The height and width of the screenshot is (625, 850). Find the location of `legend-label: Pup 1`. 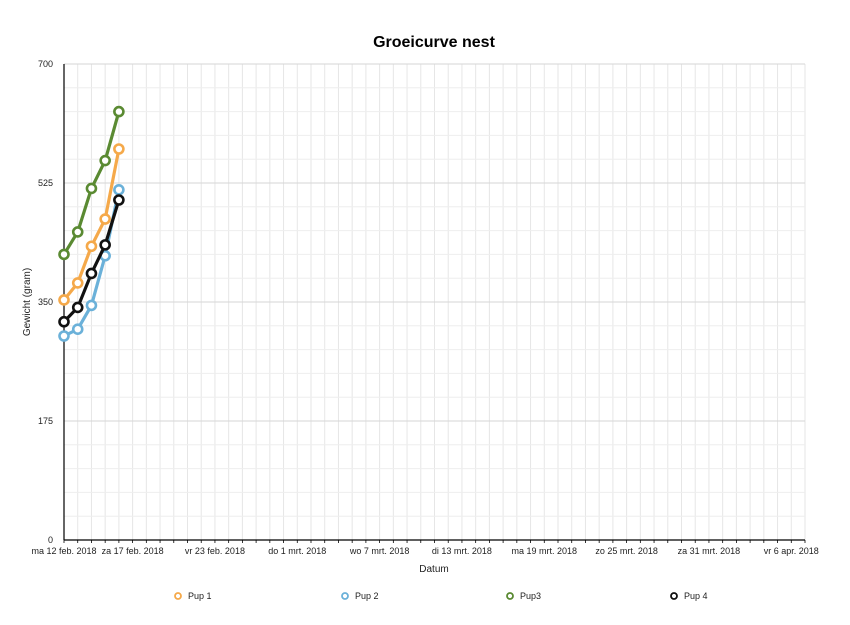

legend-label: Pup 1 is located at coordinates (200, 596).